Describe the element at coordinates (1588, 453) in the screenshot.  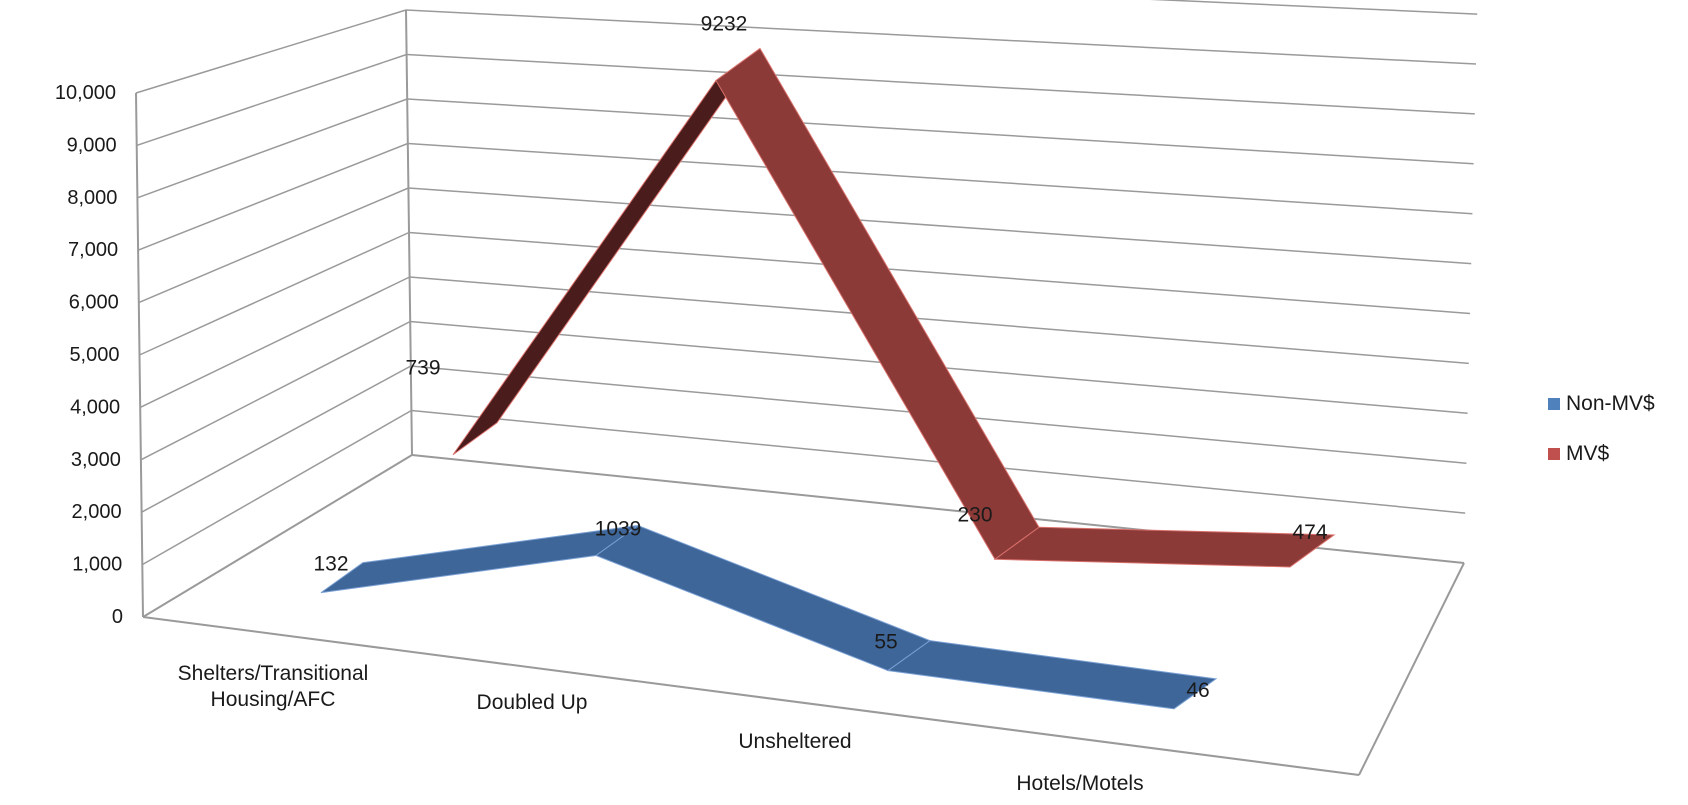
I see `legend-label-mv: MV$` at that location.